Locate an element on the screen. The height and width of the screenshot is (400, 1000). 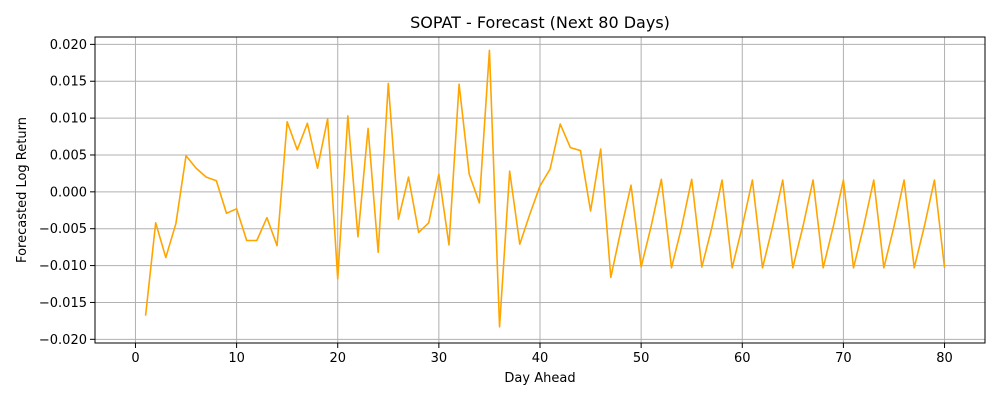
x-tick-label: 40 is located at coordinates (540, 358).